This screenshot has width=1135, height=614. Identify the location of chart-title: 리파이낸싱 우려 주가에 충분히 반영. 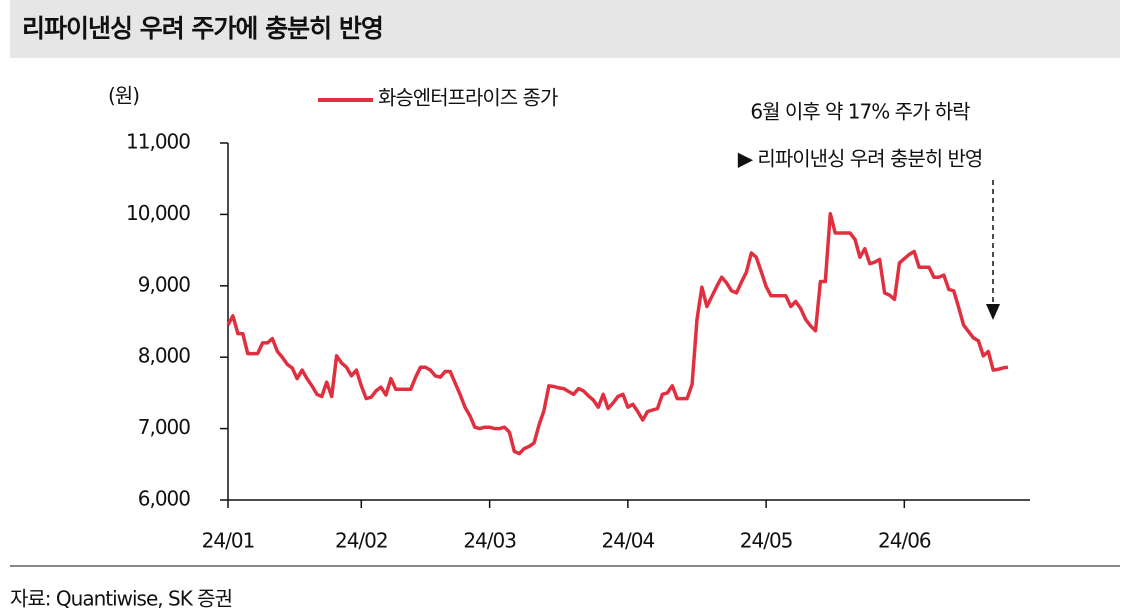
(202, 28).